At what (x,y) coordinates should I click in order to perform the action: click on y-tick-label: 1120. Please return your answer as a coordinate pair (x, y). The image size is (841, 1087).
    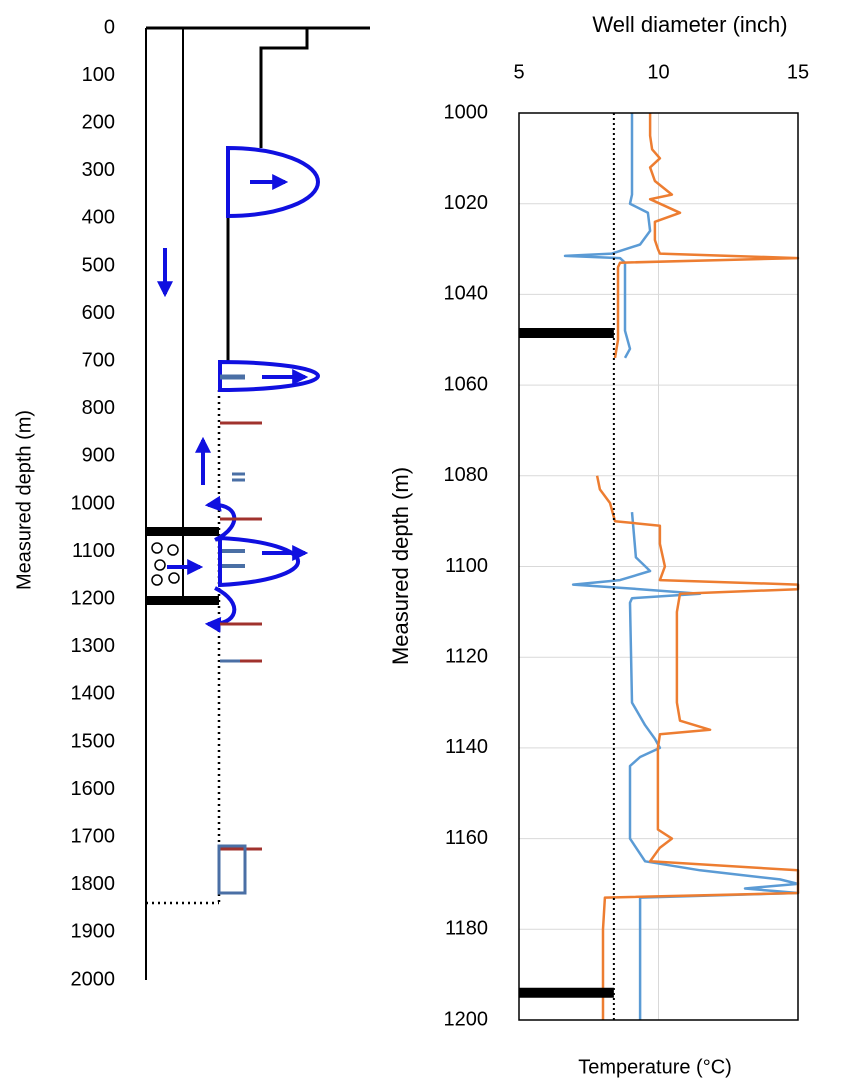
    Looking at the image, I should click on (466, 656).